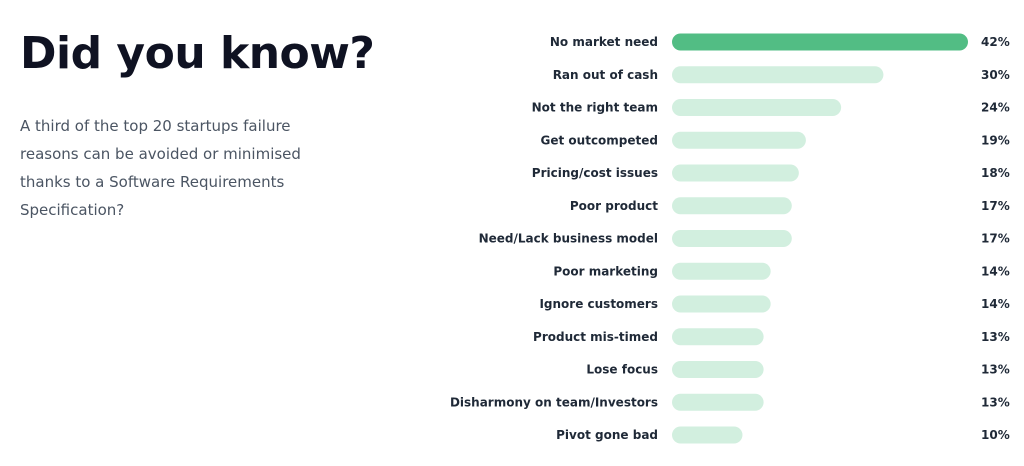 This screenshot has height=466, width=1024. Describe the element at coordinates (995, 173) in the screenshot. I see `value-label: 18%` at that location.